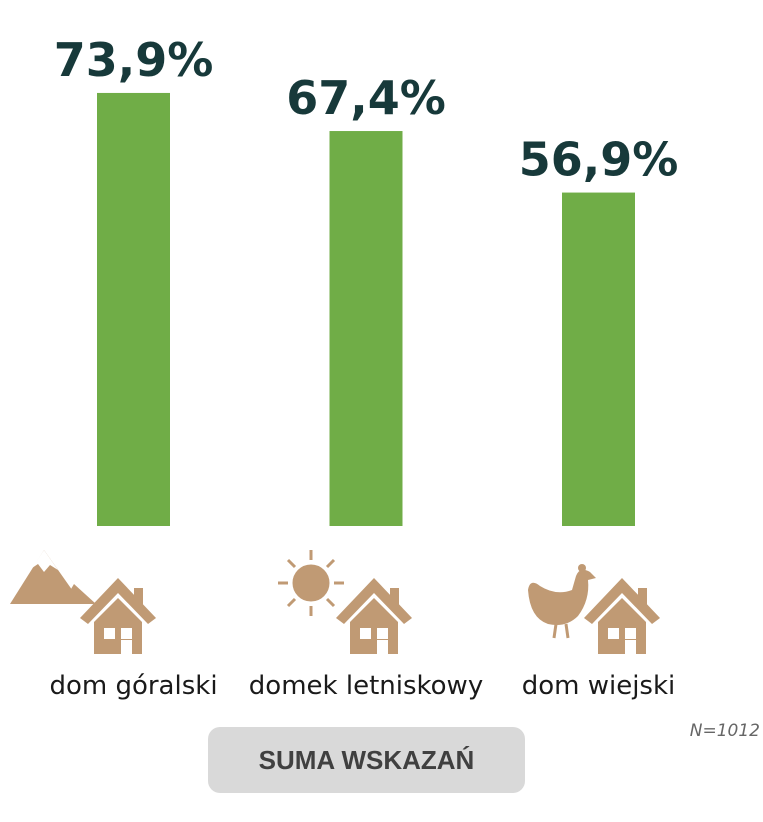 This screenshot has width=763, height=822. Describe the element at coordinates (83, 602) in the screenshot. I see `mountain-house-icon` at that location.